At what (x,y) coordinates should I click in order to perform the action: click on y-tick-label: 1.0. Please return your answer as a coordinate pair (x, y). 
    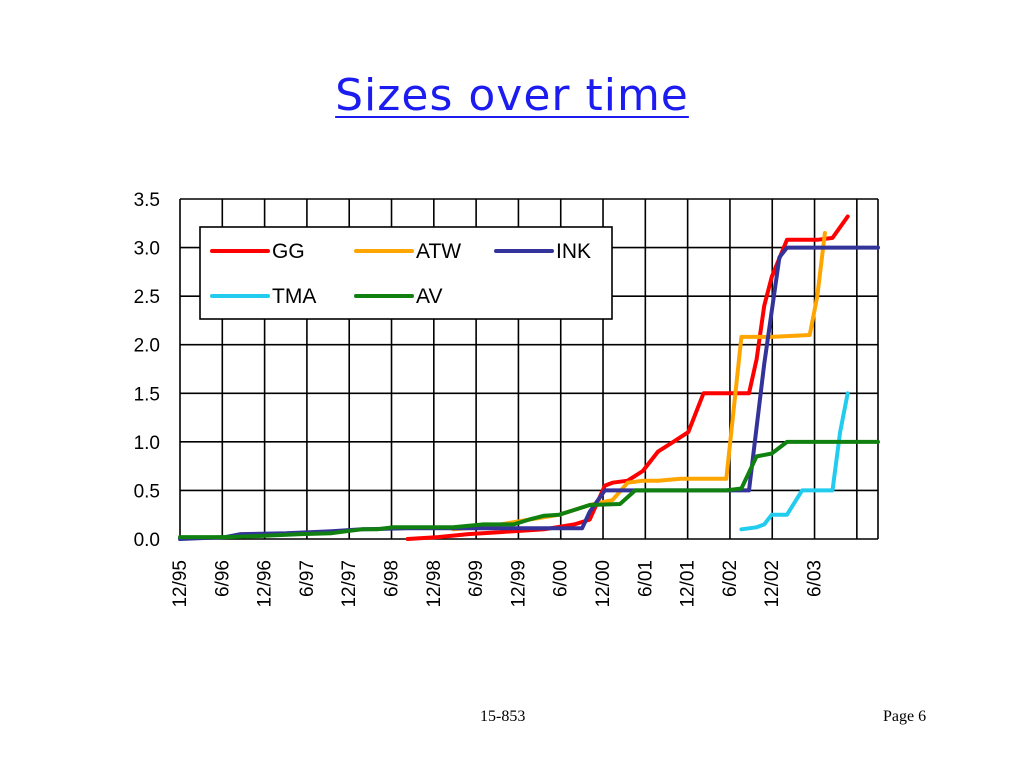
    Looking at the image, I should click on (147, 443).